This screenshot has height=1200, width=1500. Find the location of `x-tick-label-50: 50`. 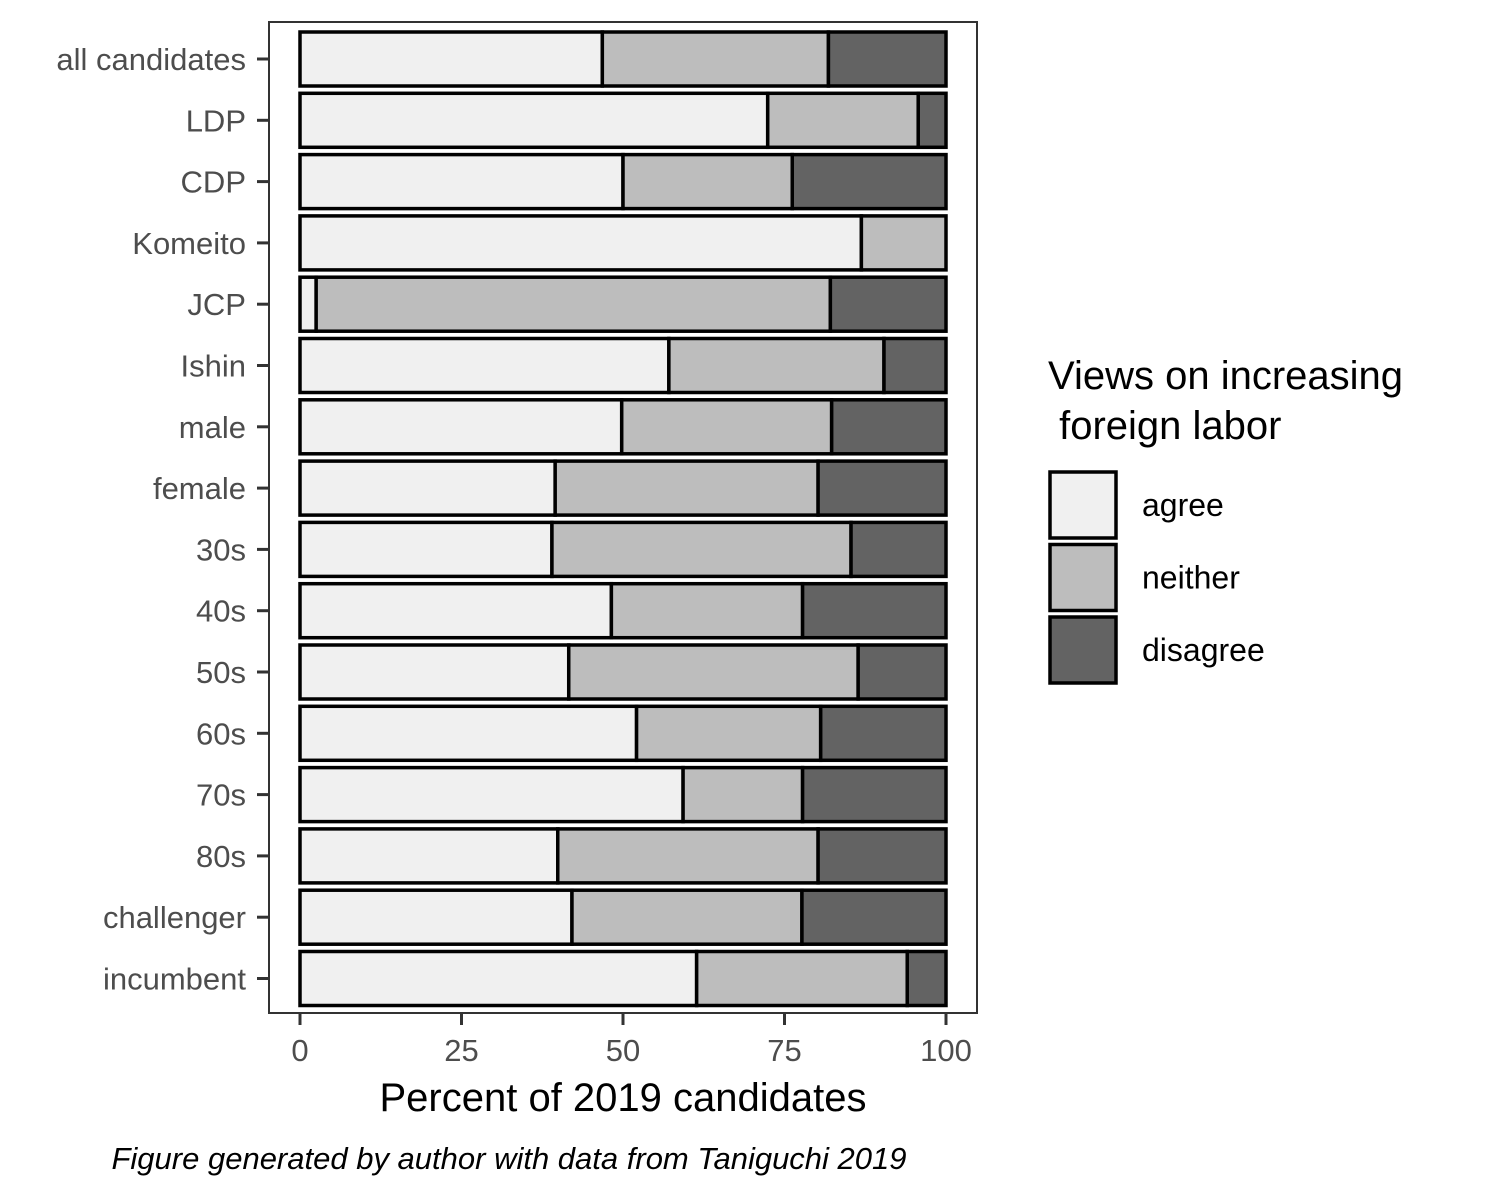

x-tick-label-50: 50 is located at coordinates (623, 1050).